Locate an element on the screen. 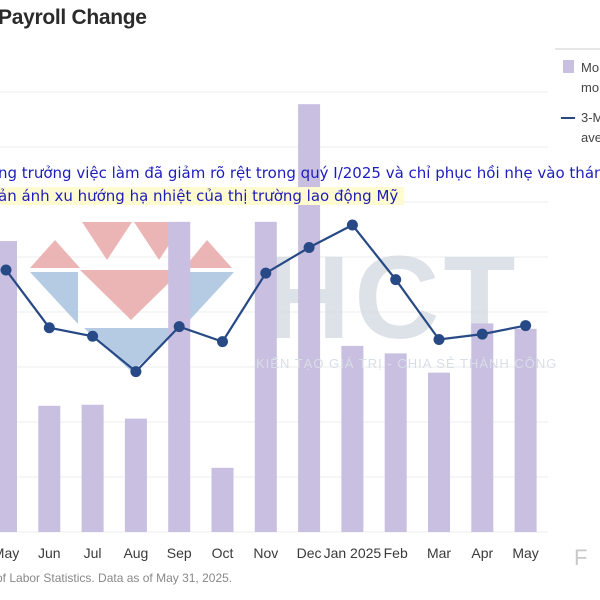 Image resolution: width=600 pixels, height=600 pixels. x-tick-label: Sep is located at coordinates (179, 553).